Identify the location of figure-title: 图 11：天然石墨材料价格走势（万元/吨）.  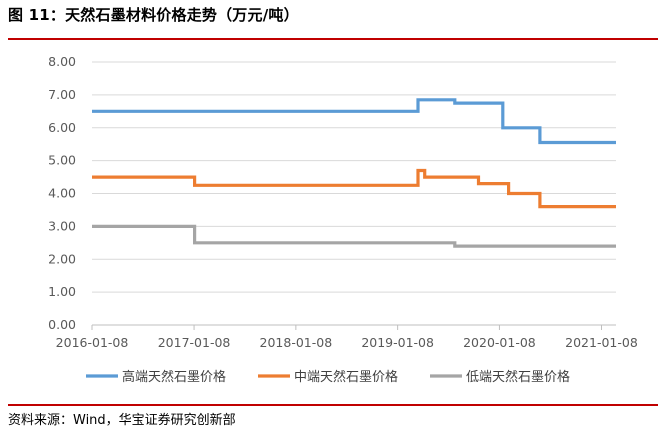
(153, 15).